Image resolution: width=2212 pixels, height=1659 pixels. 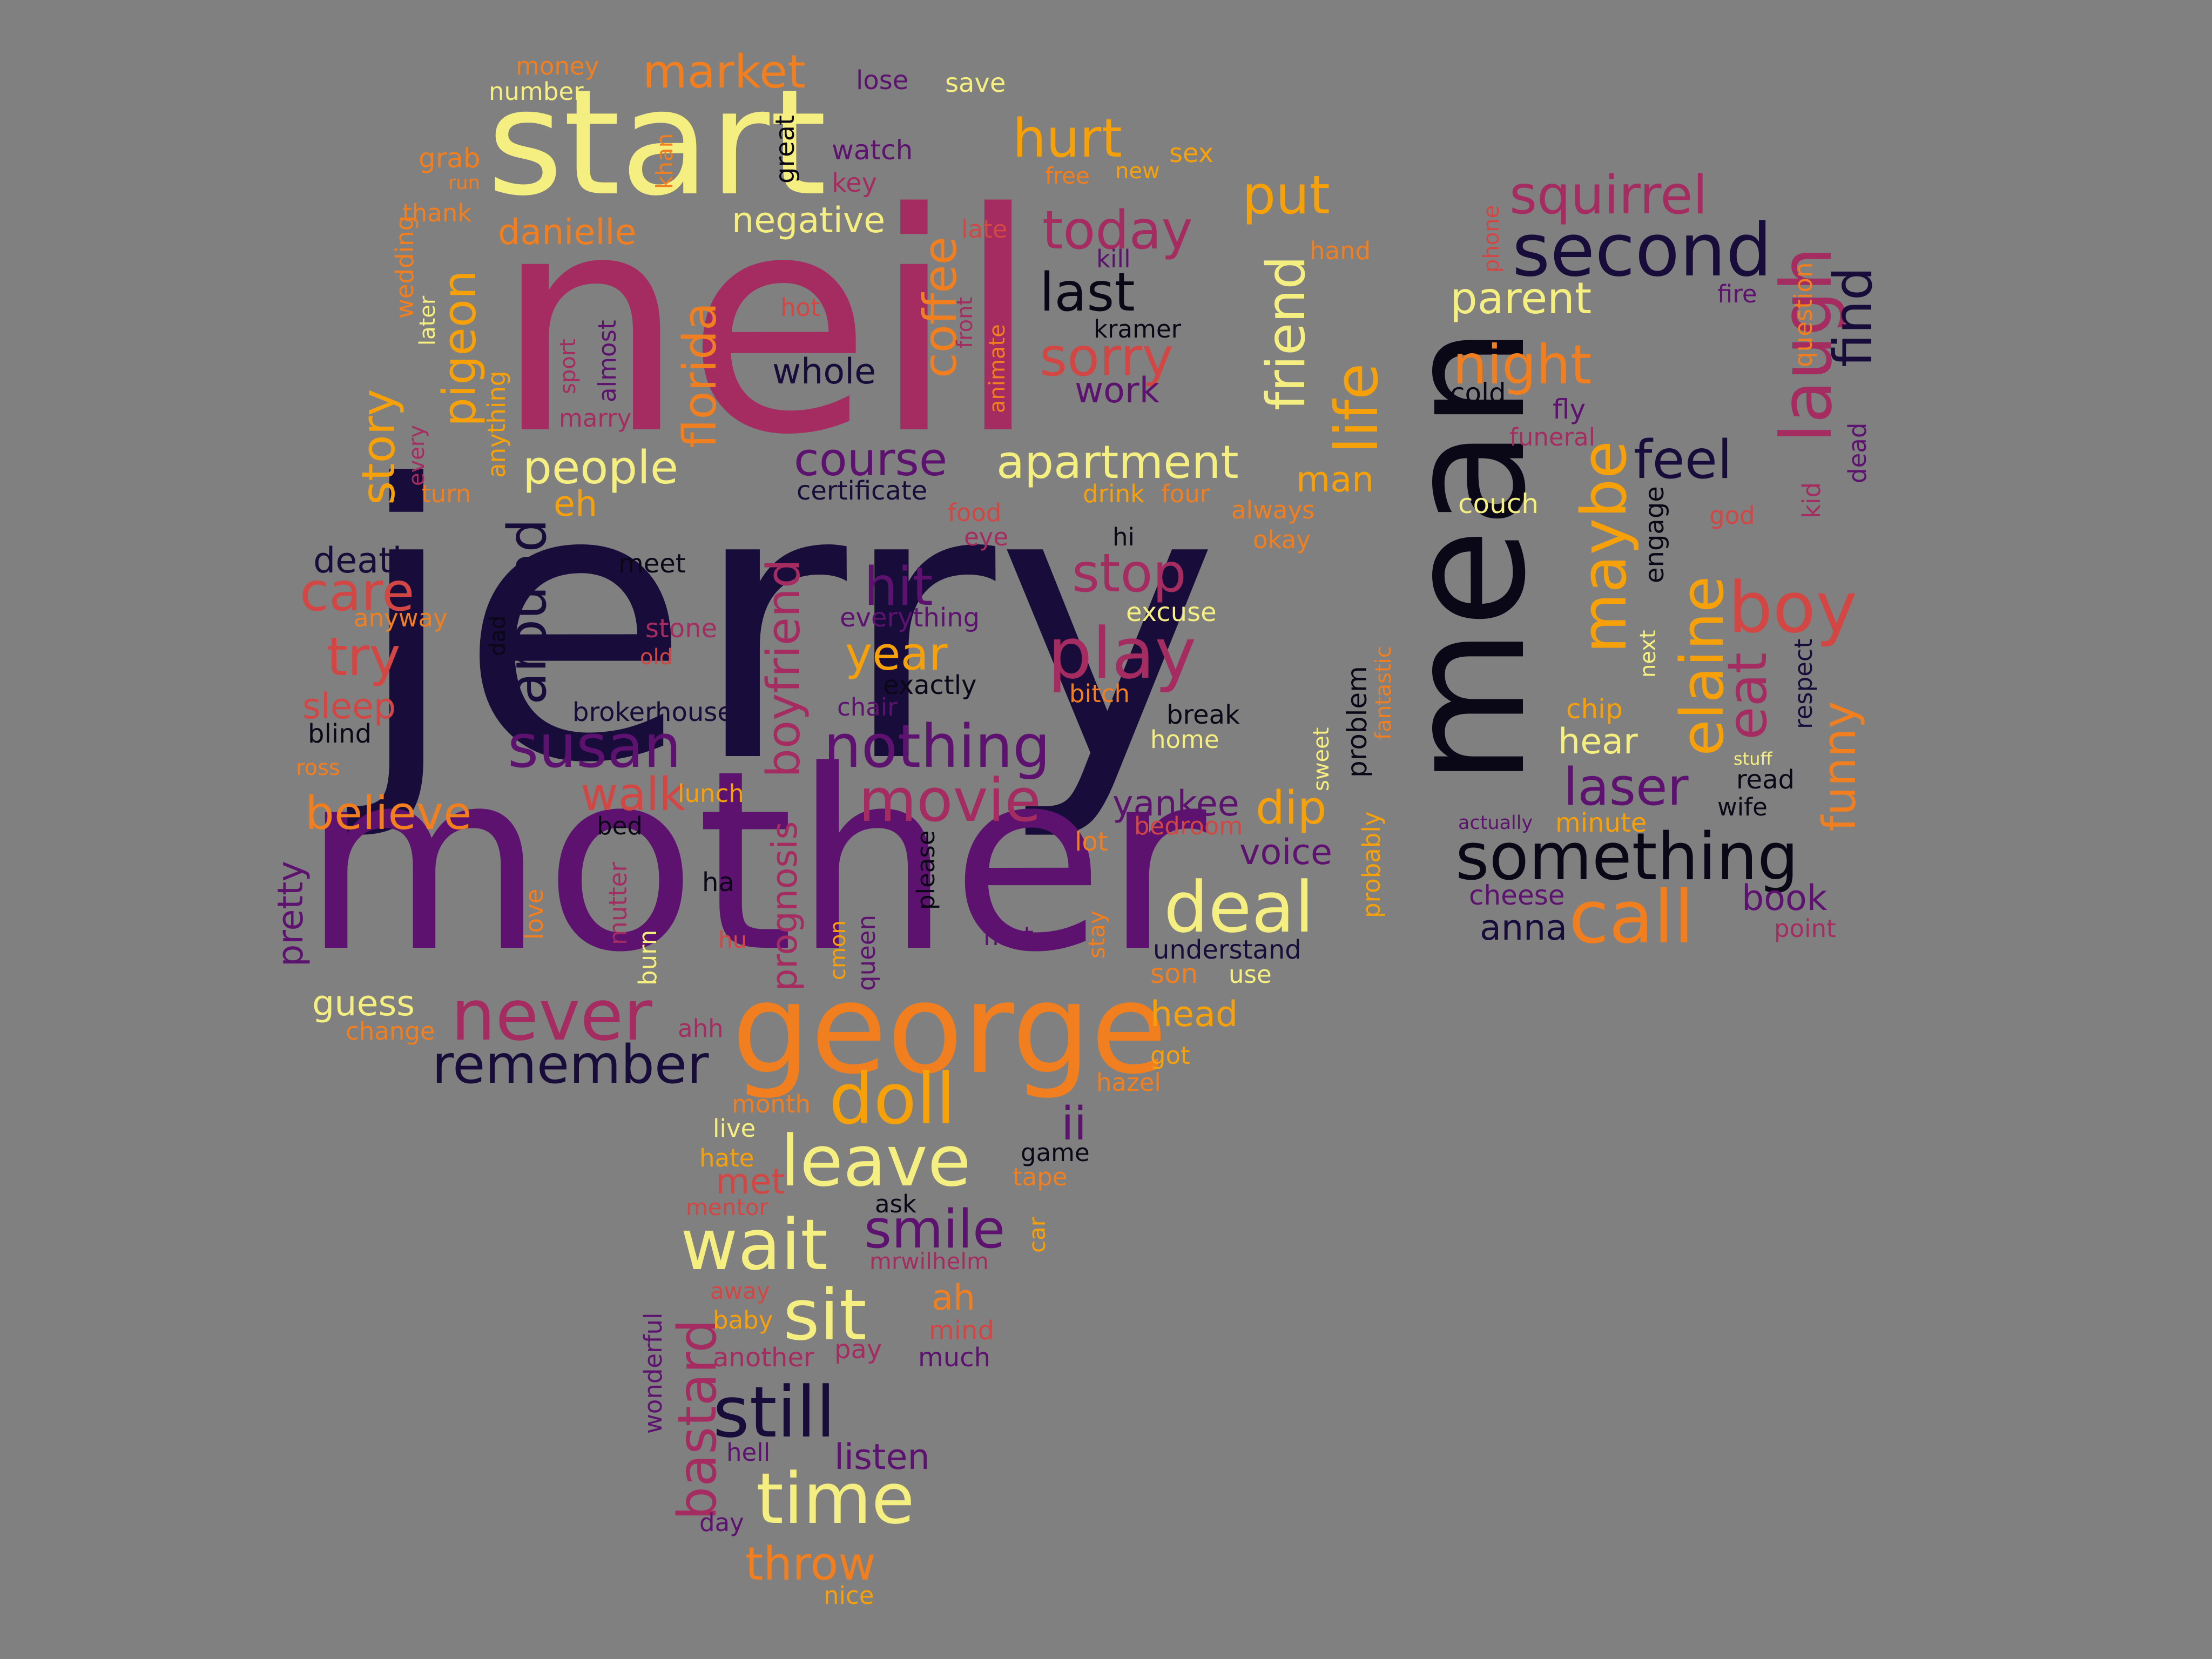 I want to click on word-work: work, so click(x=1117, y=390).